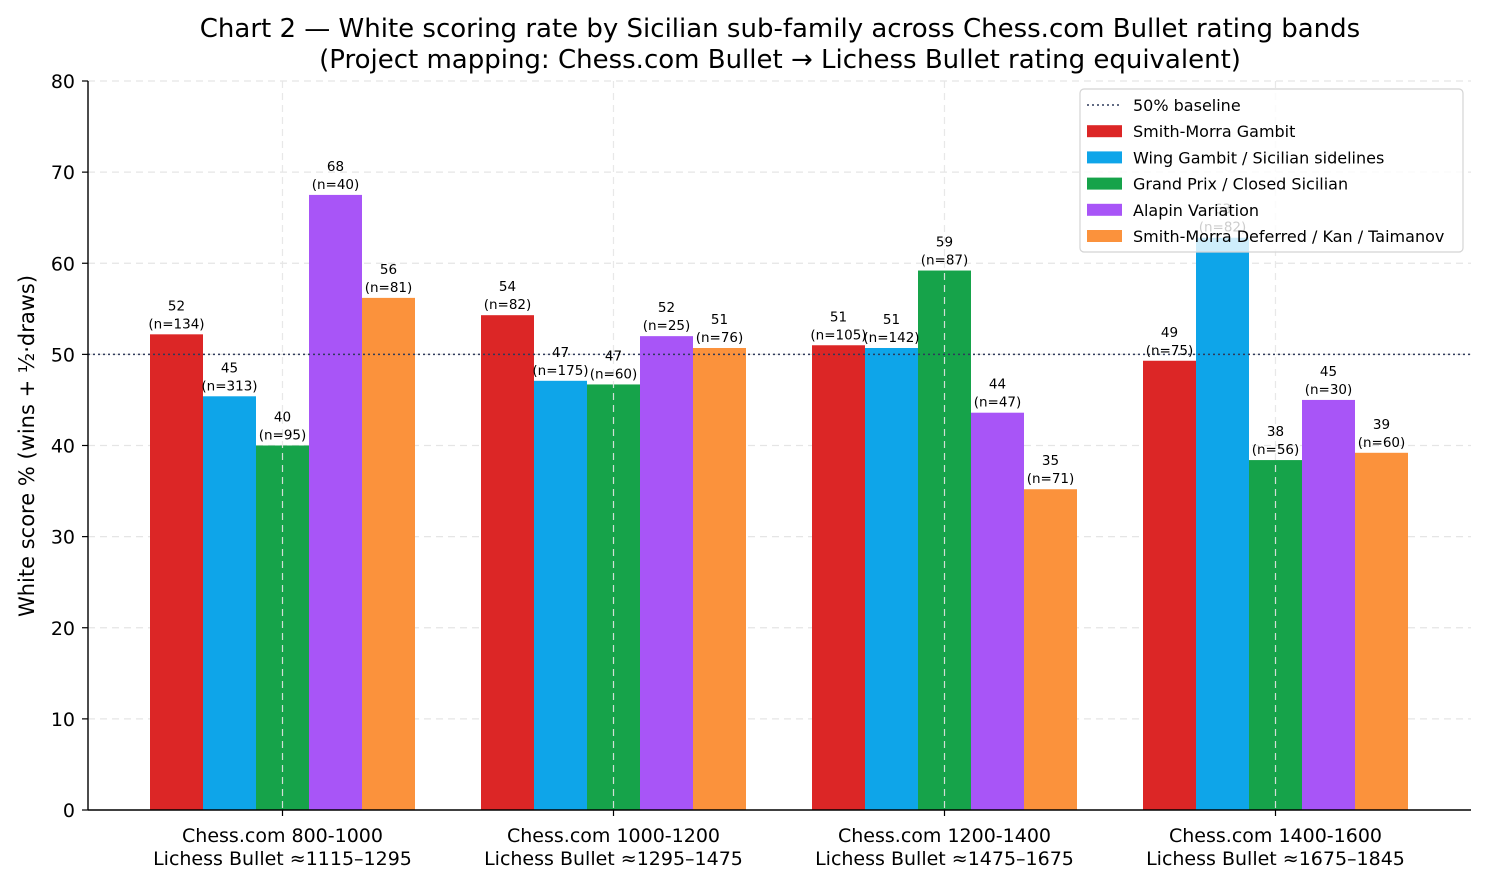  What do you see at coordinates (282, 859) in the screenshot?
I see `x-tick-label-line2: Lichess Bullet ≈1115–1295` at bounding box center [282, 859].